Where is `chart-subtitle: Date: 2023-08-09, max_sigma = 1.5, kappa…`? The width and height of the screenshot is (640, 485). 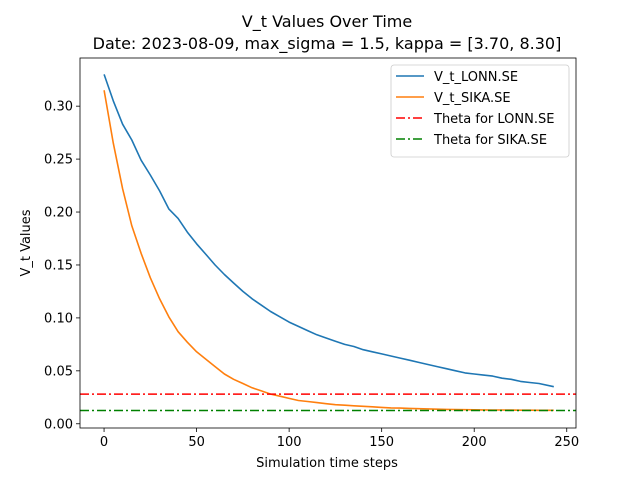
chart-subtitle: Date: 2023-08-09, max_sigma = 1.5, kappa… is located at coordinates (327, 44).